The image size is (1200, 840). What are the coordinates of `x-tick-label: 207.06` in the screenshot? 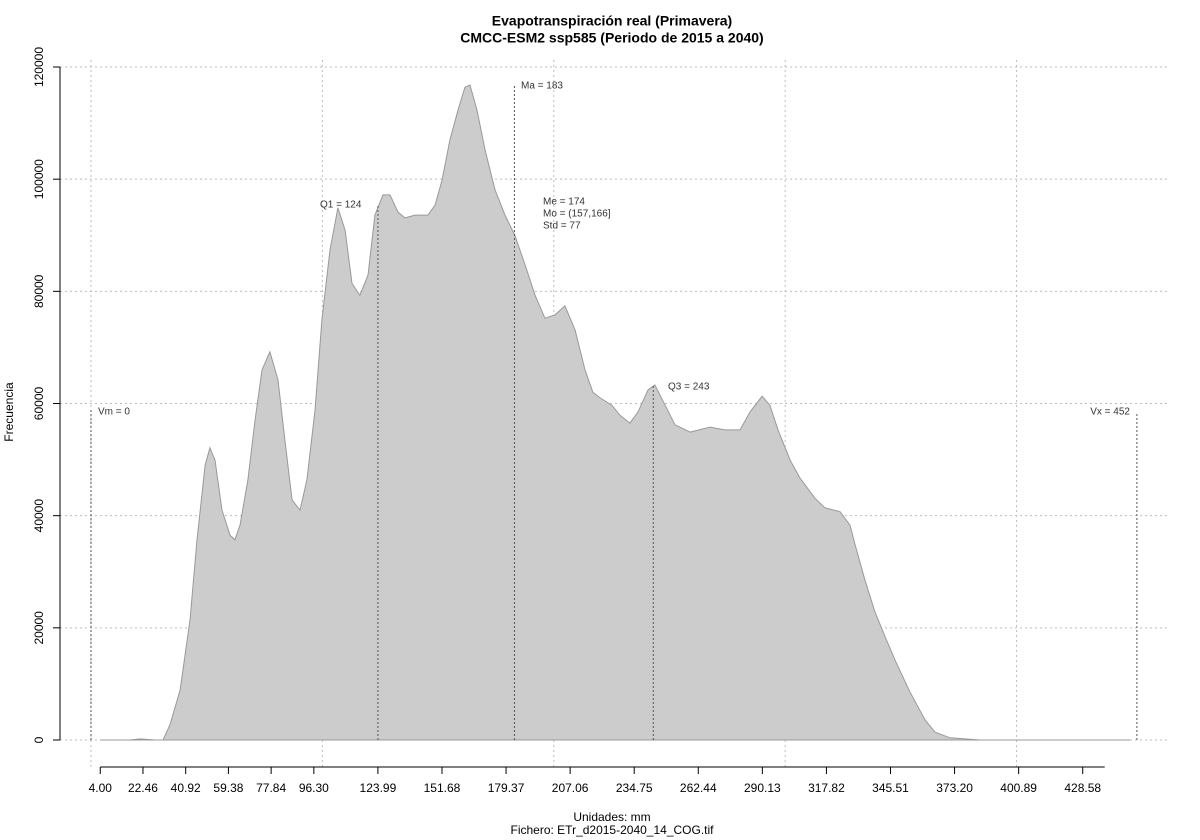 It's located at (570, 788).